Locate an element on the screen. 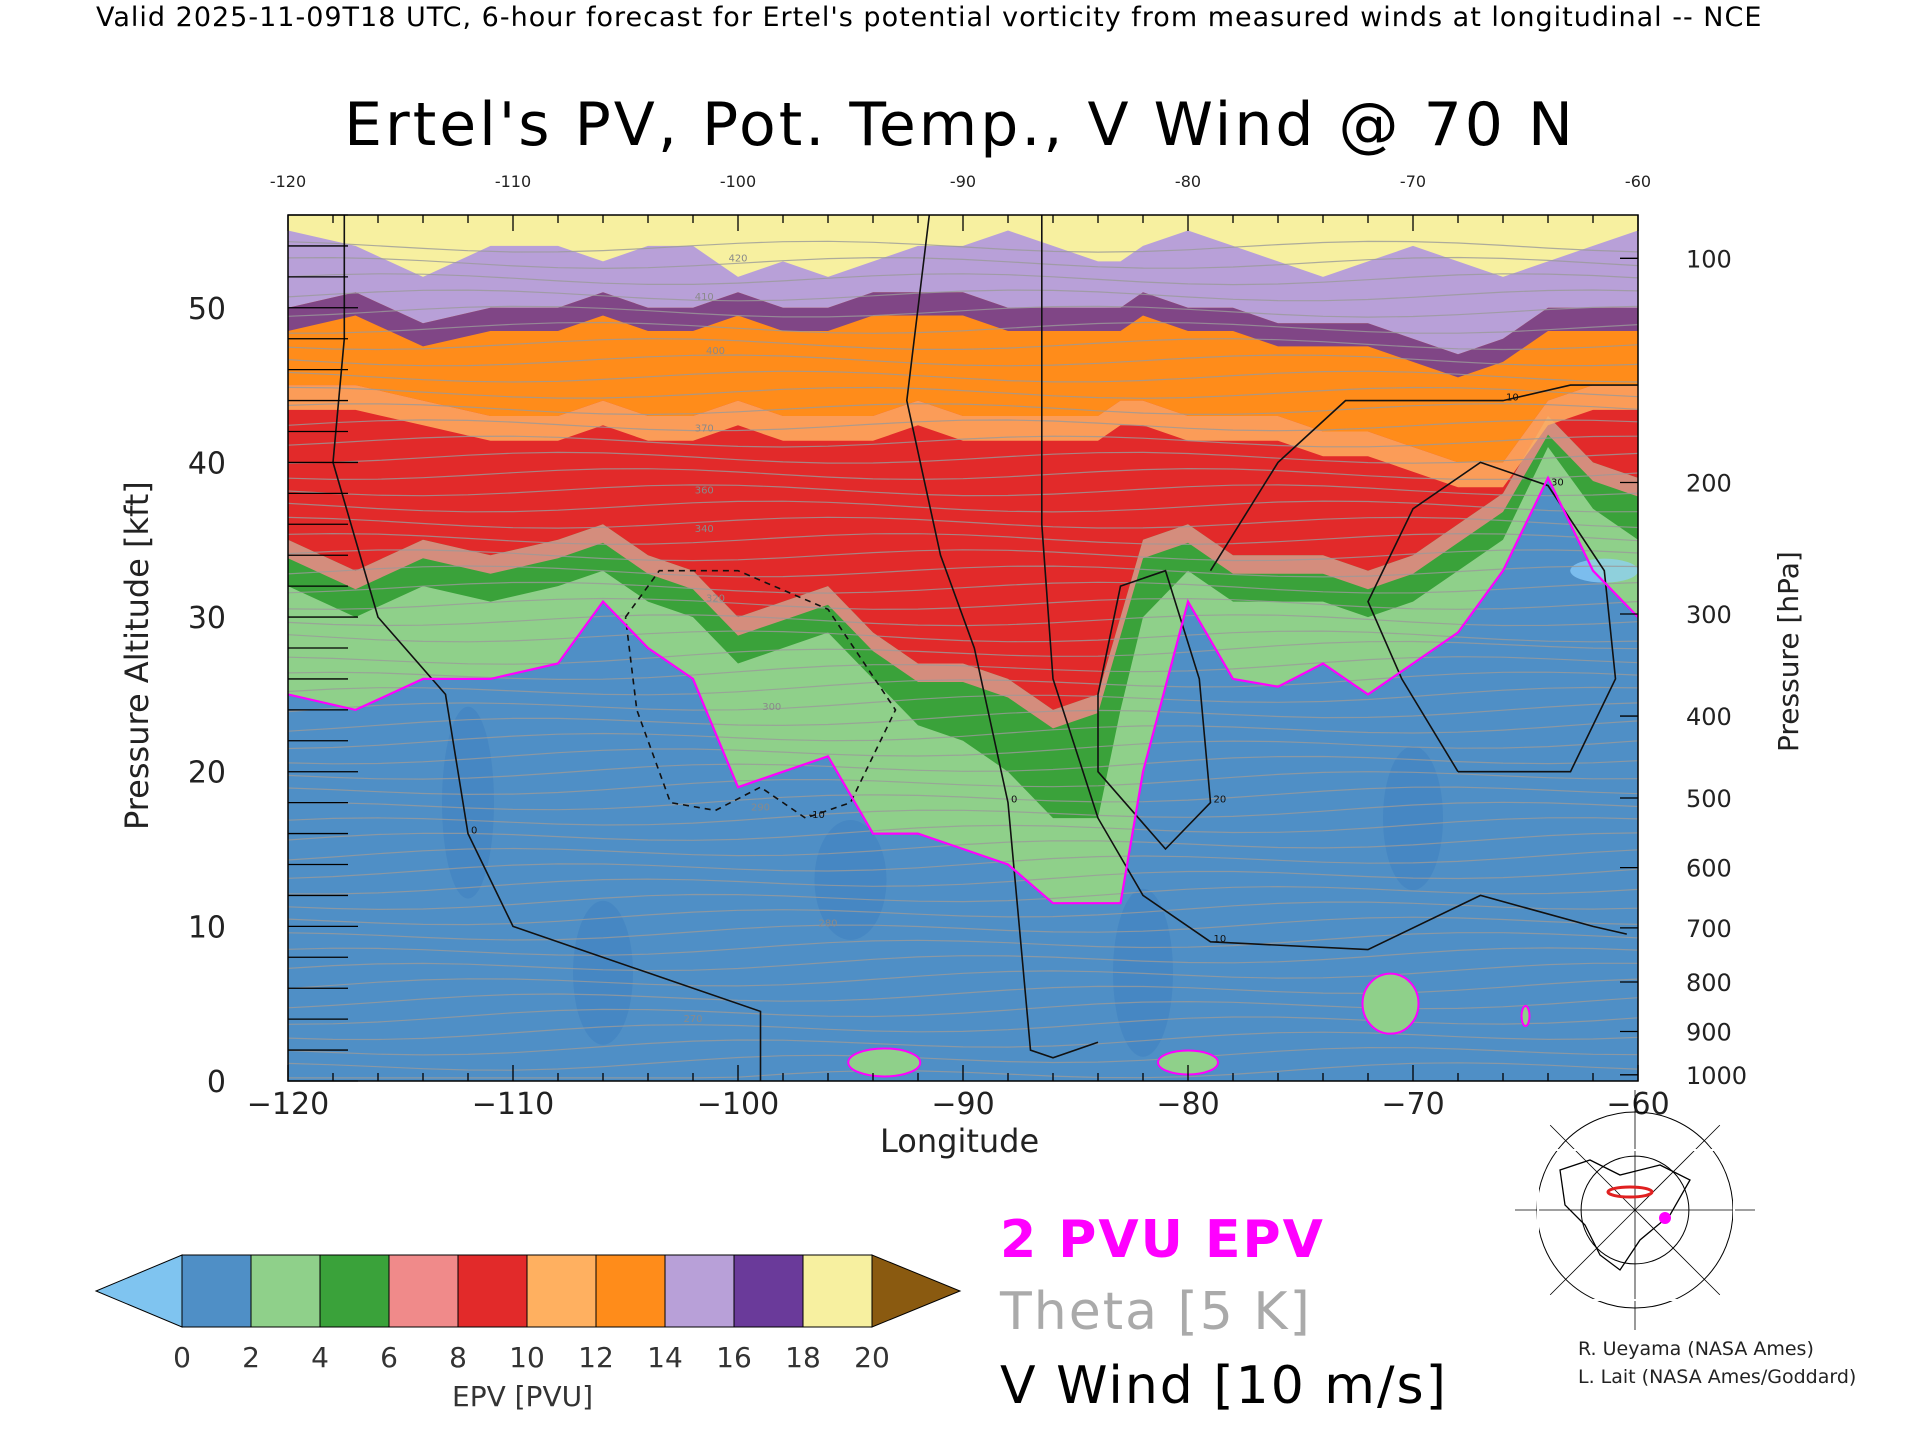 This screenshot has height=1440, width=1920. v-wind-contour-label: -10 is located at coordinates (817, 815).